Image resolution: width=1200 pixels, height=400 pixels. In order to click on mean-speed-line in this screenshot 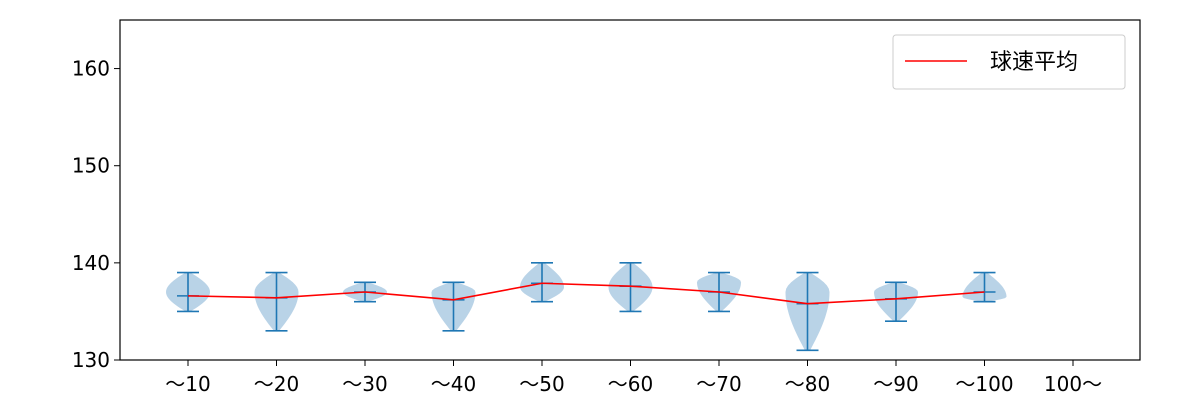, I will do `click(586, 293)`.